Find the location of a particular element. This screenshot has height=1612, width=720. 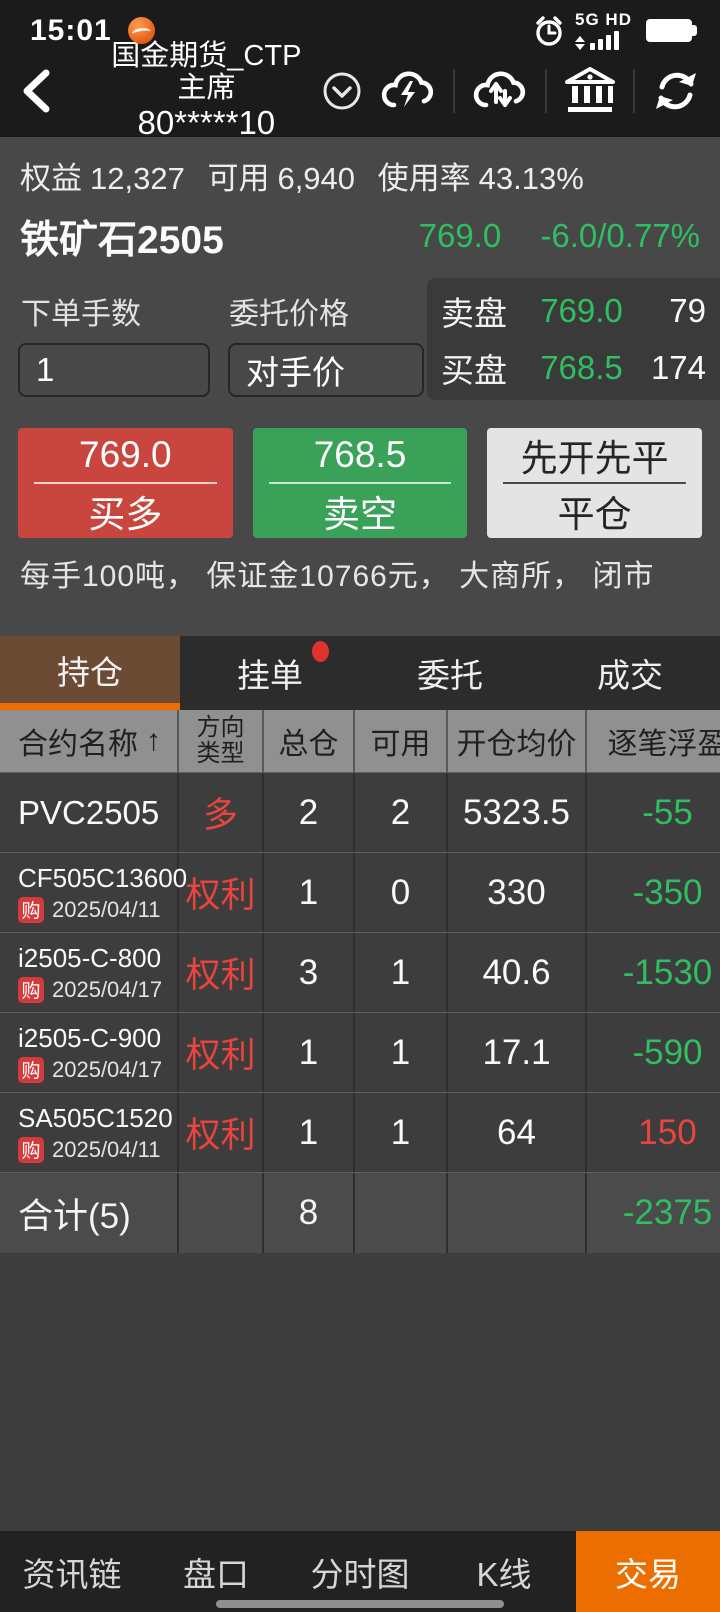

alarm-icon is located at coordinates (549, 31).